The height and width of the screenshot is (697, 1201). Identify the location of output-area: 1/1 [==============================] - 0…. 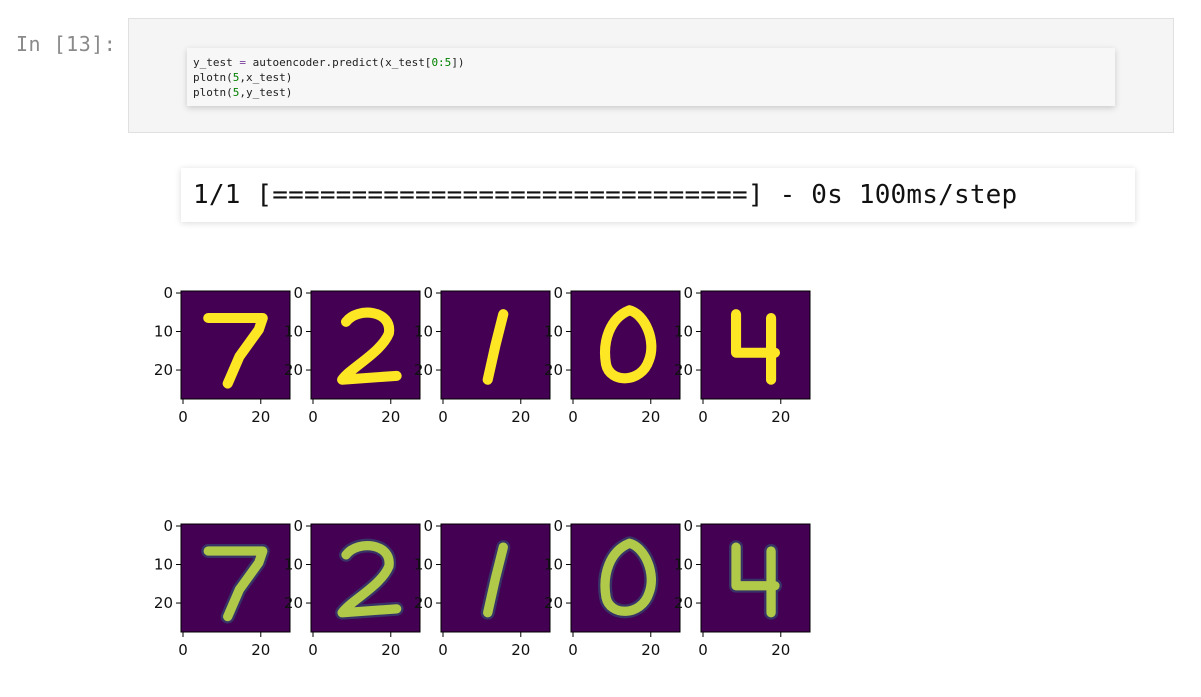
(658, 195).